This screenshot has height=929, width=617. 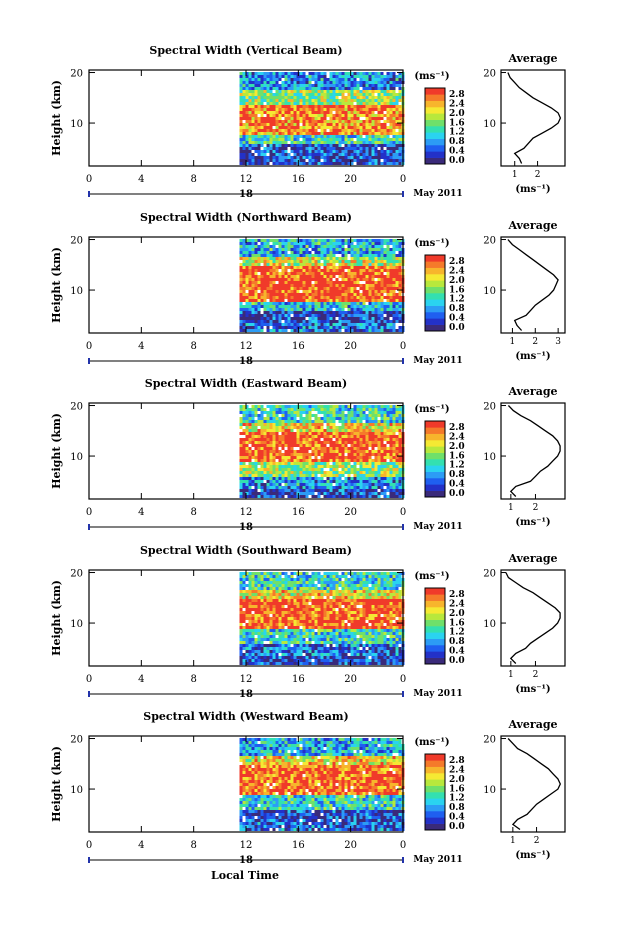 What do you see at coordinates (533, 285) in the screenshot?
I see `profile-frame` at bounding box center [533, 285].